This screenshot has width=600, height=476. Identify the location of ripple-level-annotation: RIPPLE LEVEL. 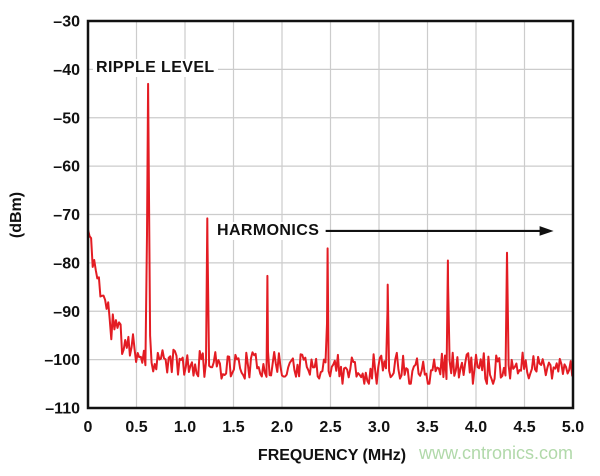
(155, 68).